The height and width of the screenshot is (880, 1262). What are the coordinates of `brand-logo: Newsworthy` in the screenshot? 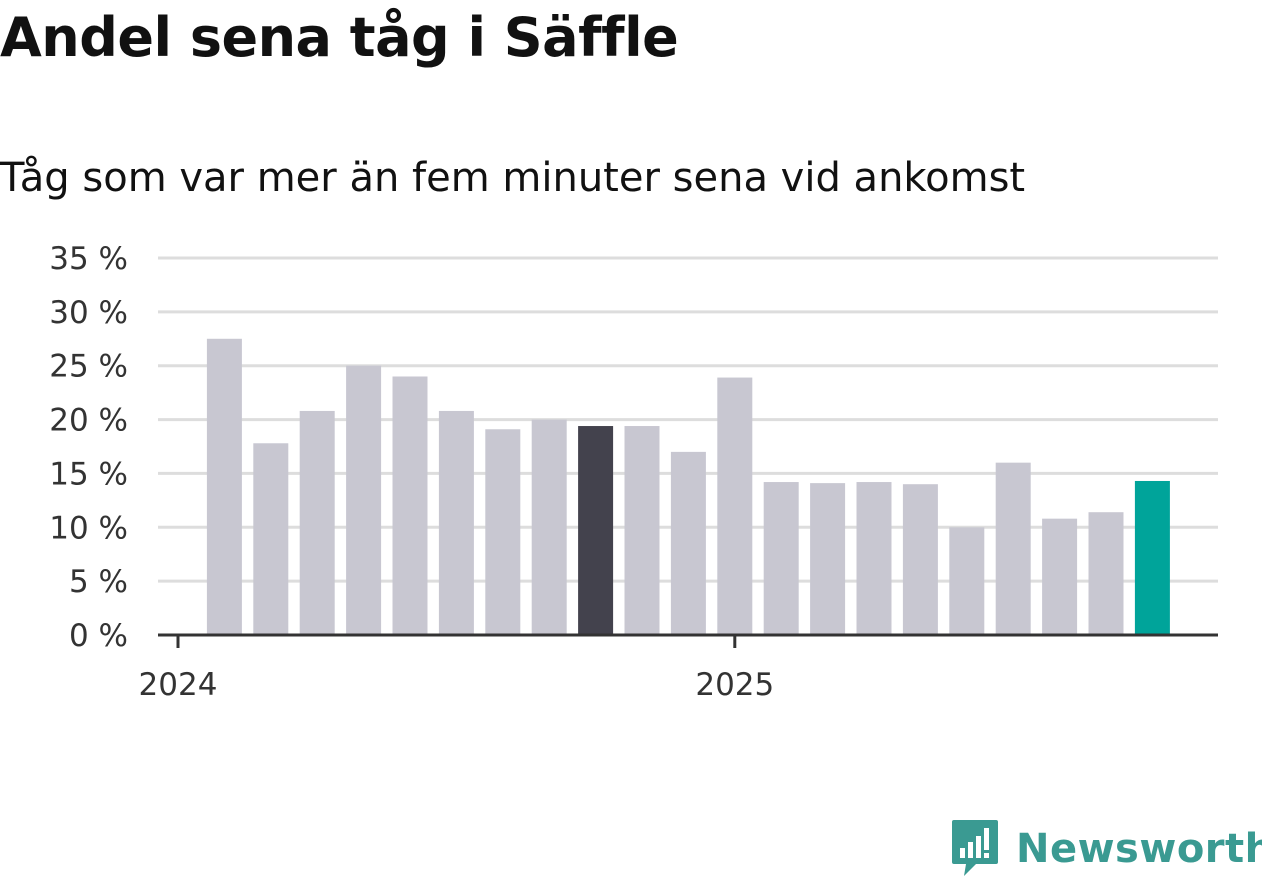 It's located at (1106, 849).